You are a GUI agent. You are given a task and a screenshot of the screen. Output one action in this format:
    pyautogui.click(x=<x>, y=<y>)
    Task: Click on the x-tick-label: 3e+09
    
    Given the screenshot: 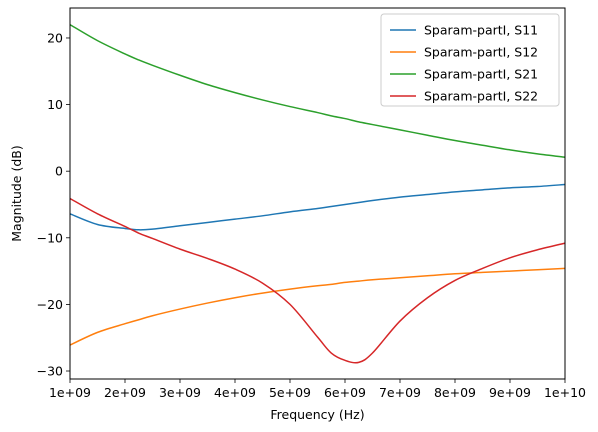 What is the action you would take?
    pyautogui.click(x=180, y=392)
    